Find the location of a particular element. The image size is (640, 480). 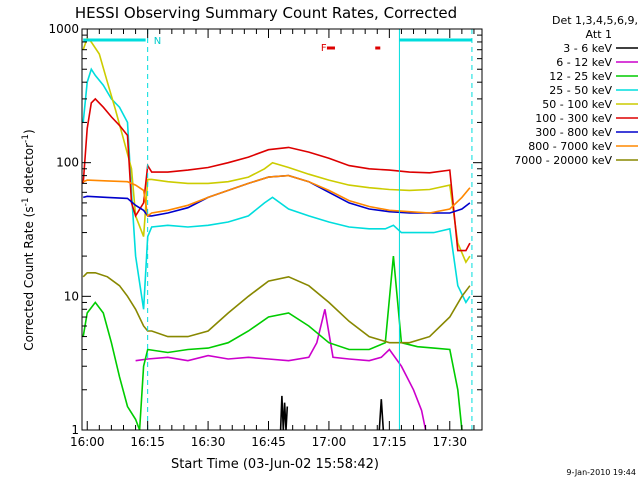

legend-entry: 7000 - 20000 keV is located at coordinates (563, 160).